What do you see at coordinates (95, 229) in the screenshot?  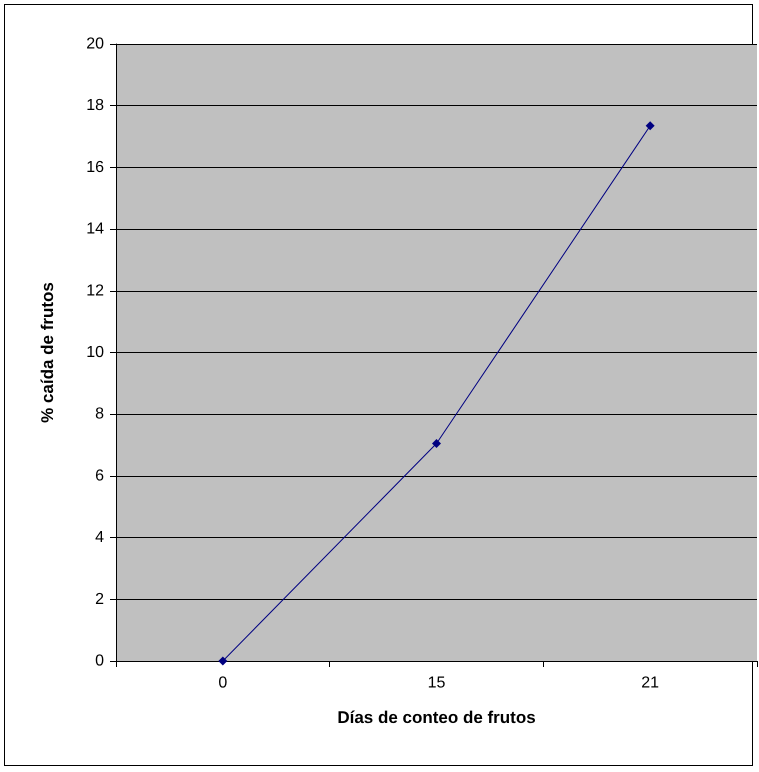 I see `y-tick-label: 14` at bounding box center [95, 229].